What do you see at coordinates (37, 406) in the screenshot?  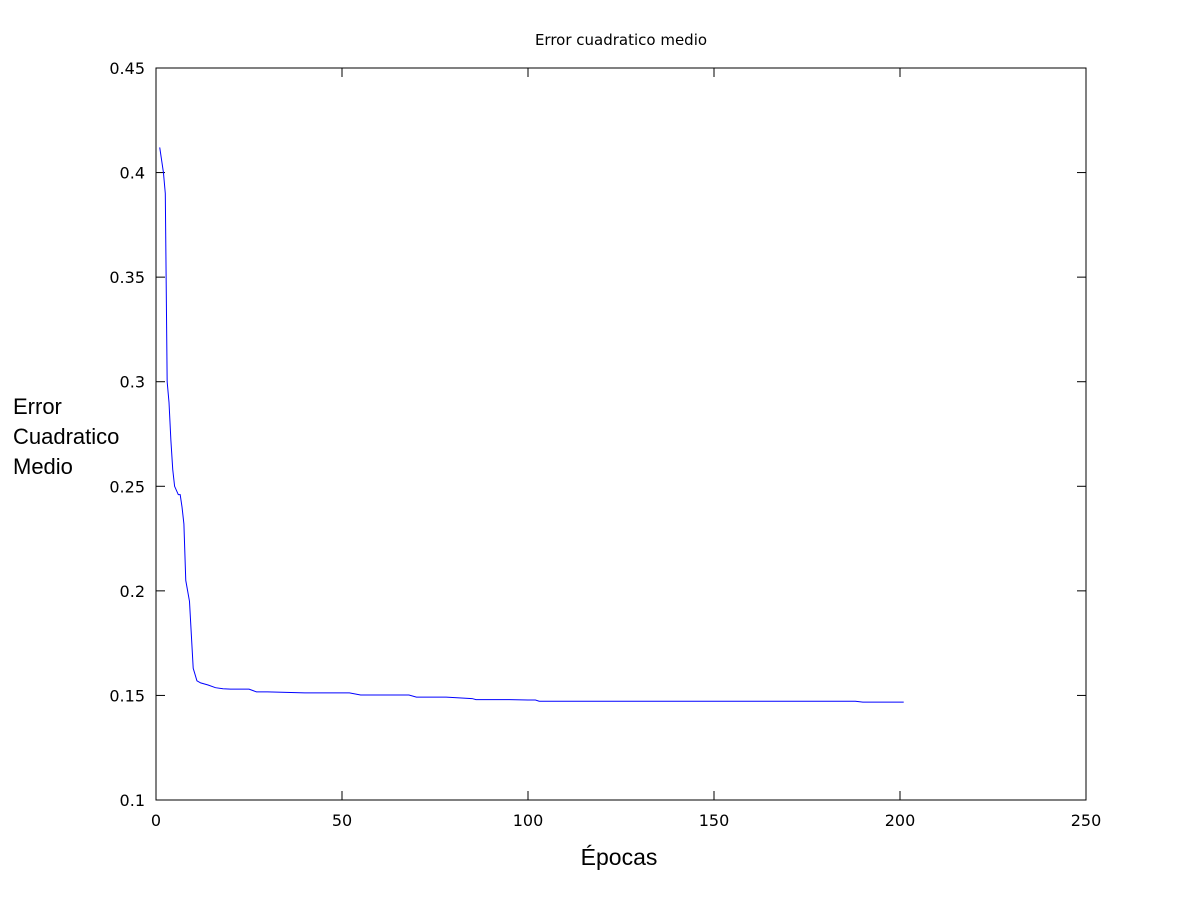 I see `y-axis-label-line-1: Error` at bounding box center [37, 406].